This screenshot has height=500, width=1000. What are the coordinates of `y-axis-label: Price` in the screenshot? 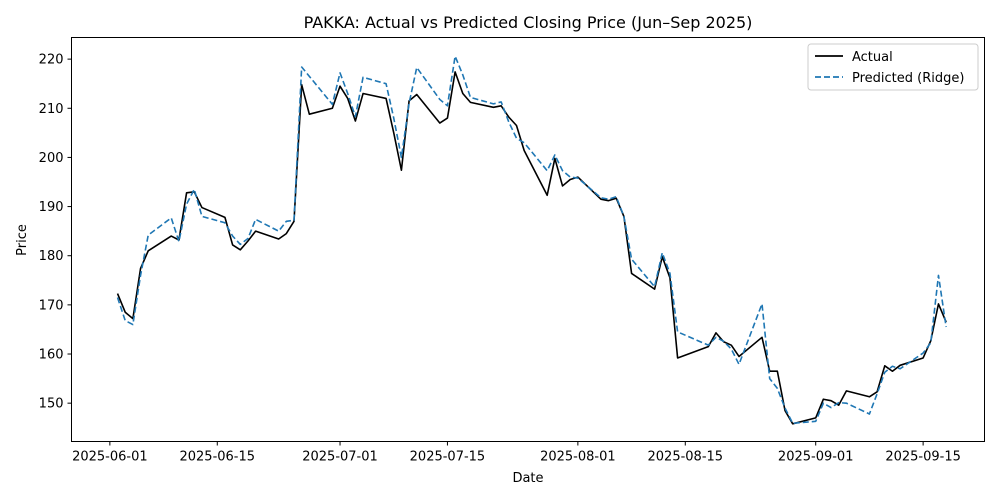 It's located at (22, 240).